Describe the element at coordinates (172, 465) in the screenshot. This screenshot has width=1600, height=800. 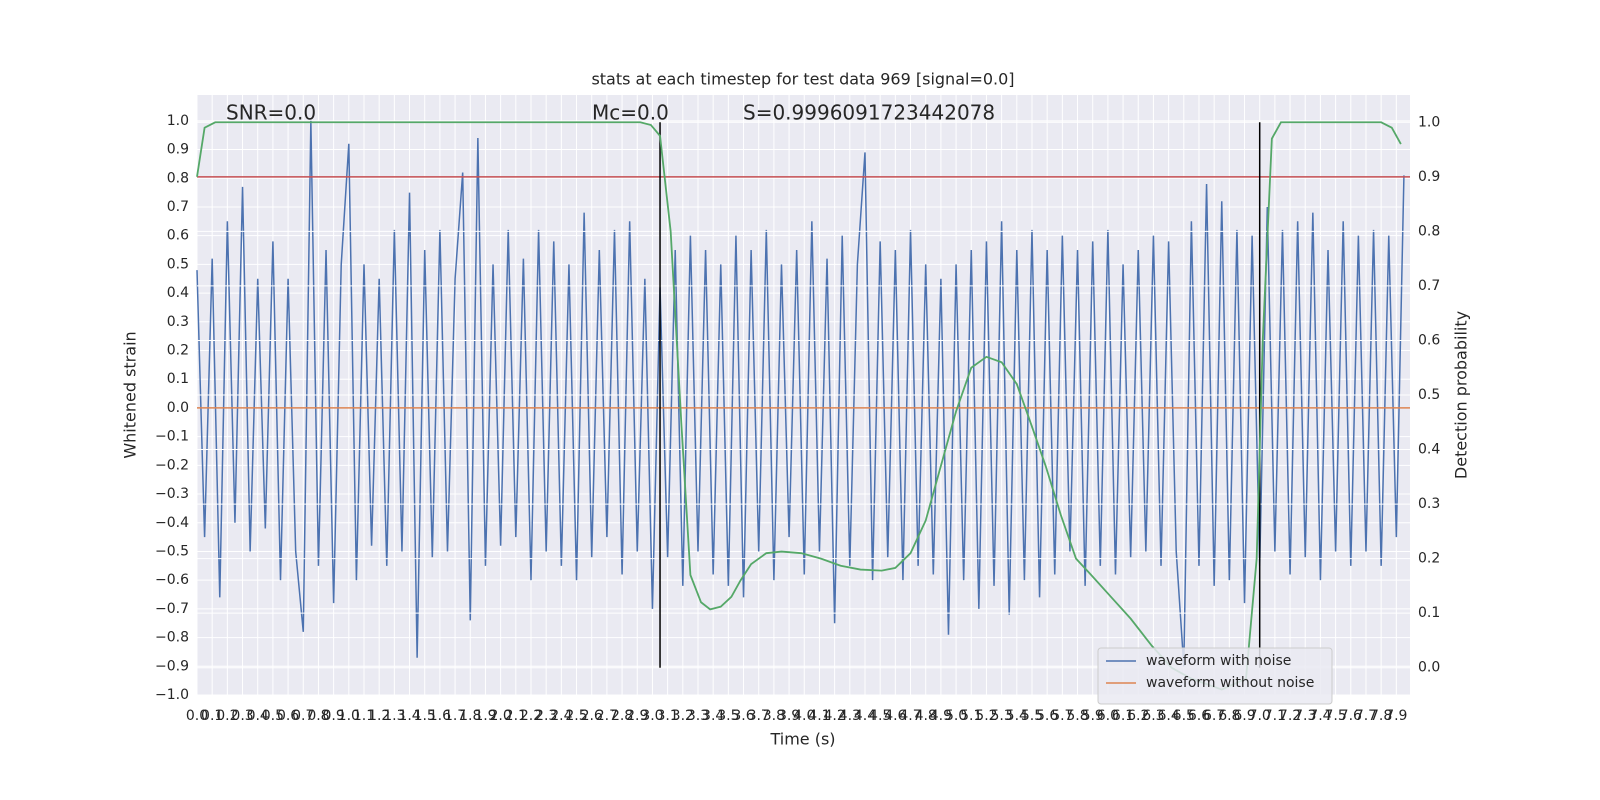
I see `y-tick-label: −0.2` at that location.